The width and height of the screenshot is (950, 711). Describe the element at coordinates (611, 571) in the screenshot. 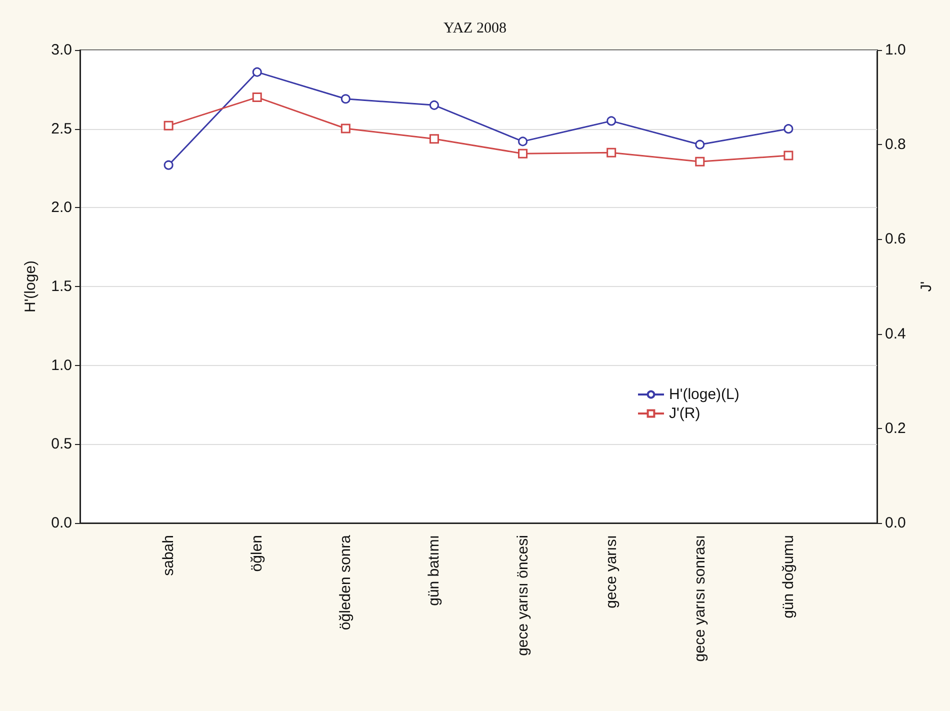

I see `x-tick-label: gece yarısı` at that location.